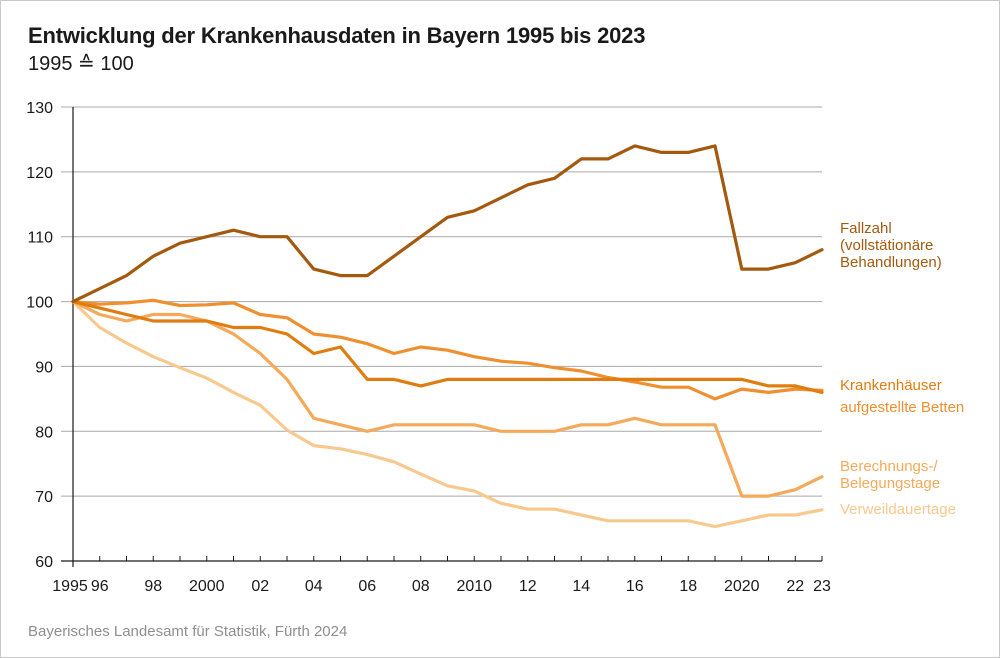 This screenshot has width=1000, height=658. Describe the element at coordinates (795, 586) in the screenshot. I see `x-tick-label-2022: 22` at that location.